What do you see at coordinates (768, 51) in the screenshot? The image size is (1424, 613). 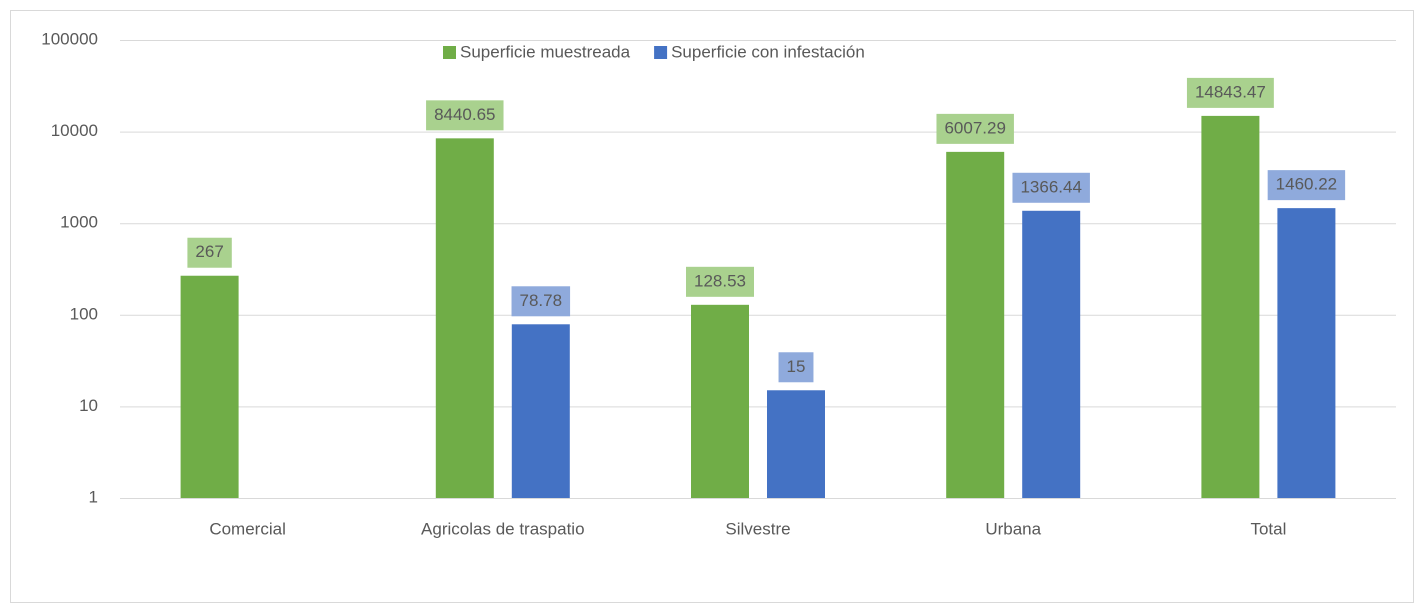 I see `legend-label: Superficie con infestación` at bounding box center [768, 51].